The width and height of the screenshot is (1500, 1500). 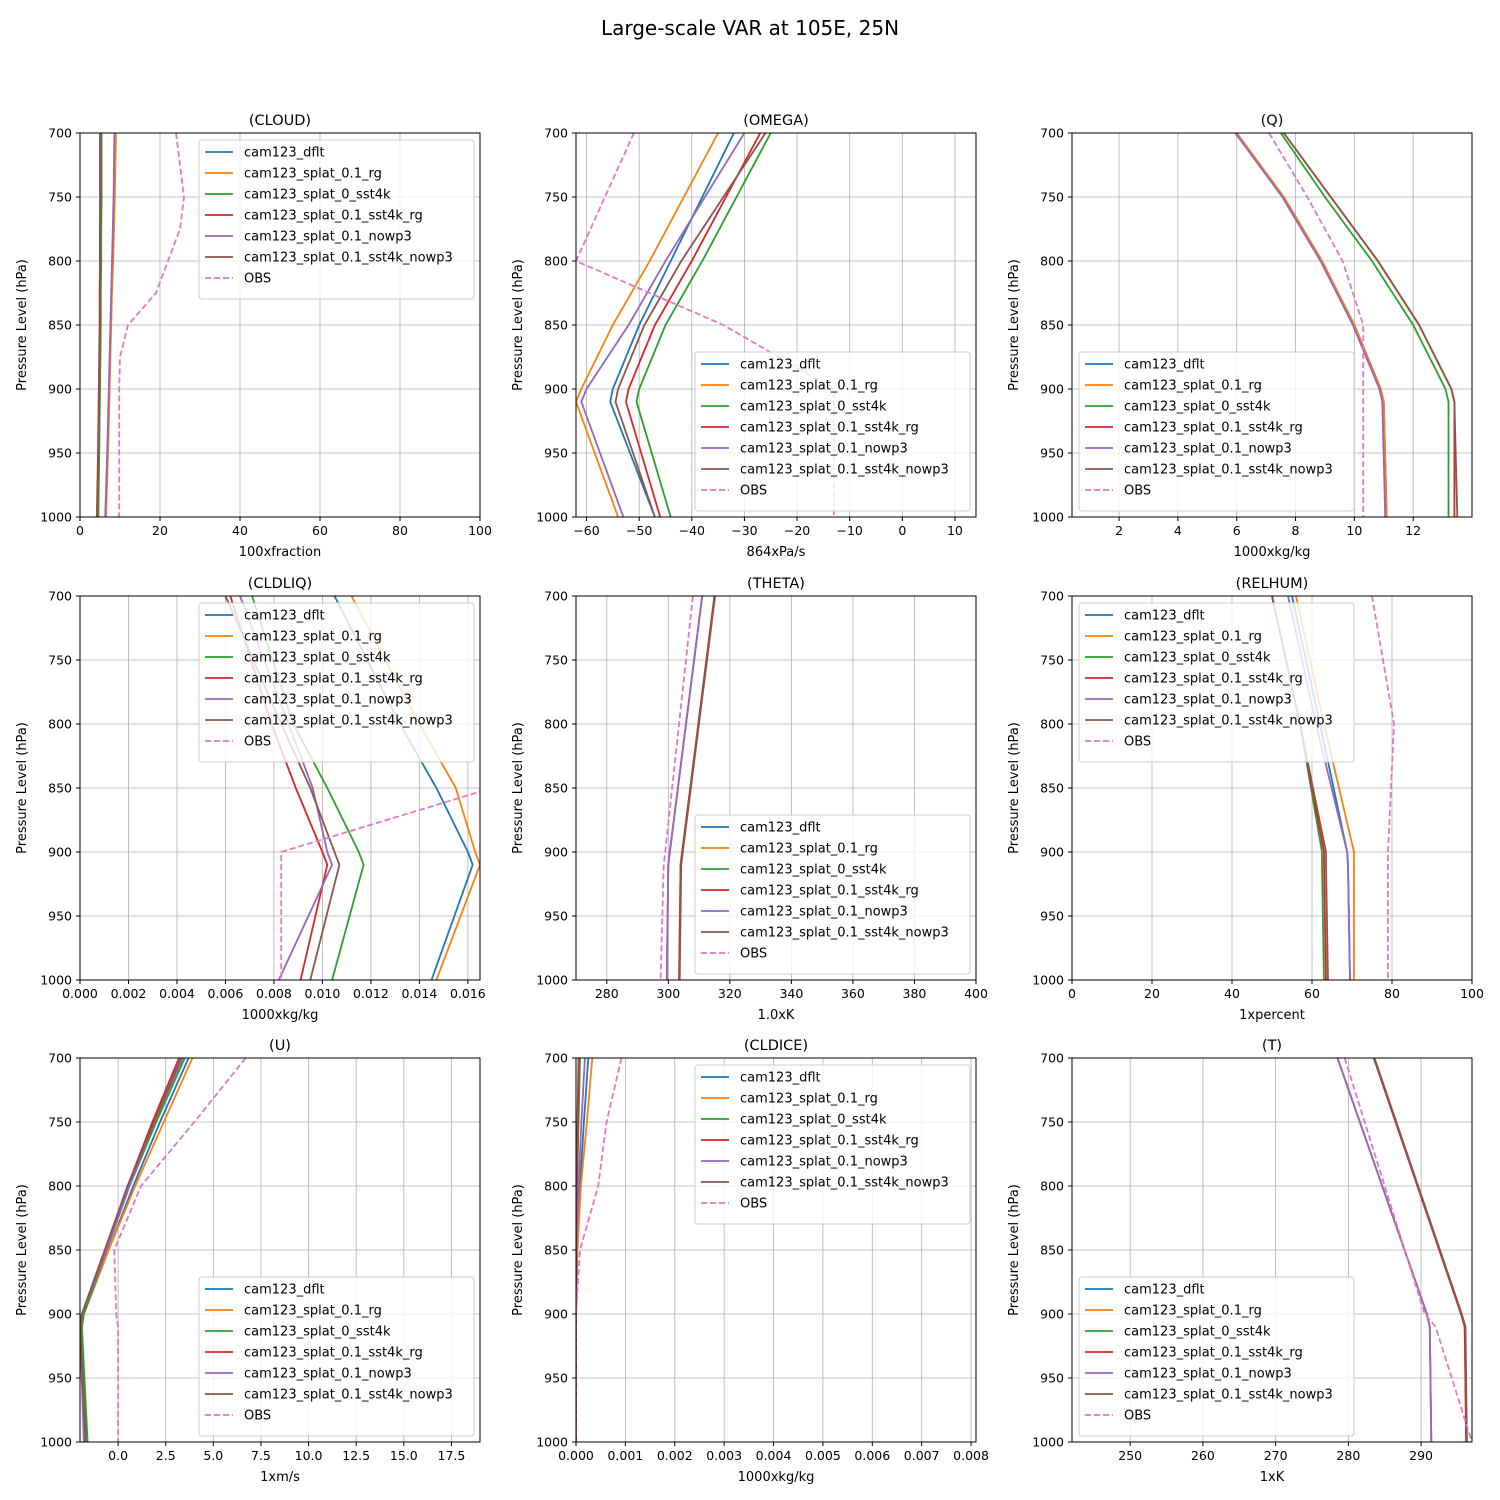 I want to click on x-tick-label: 40, so click(x=240, y=530).